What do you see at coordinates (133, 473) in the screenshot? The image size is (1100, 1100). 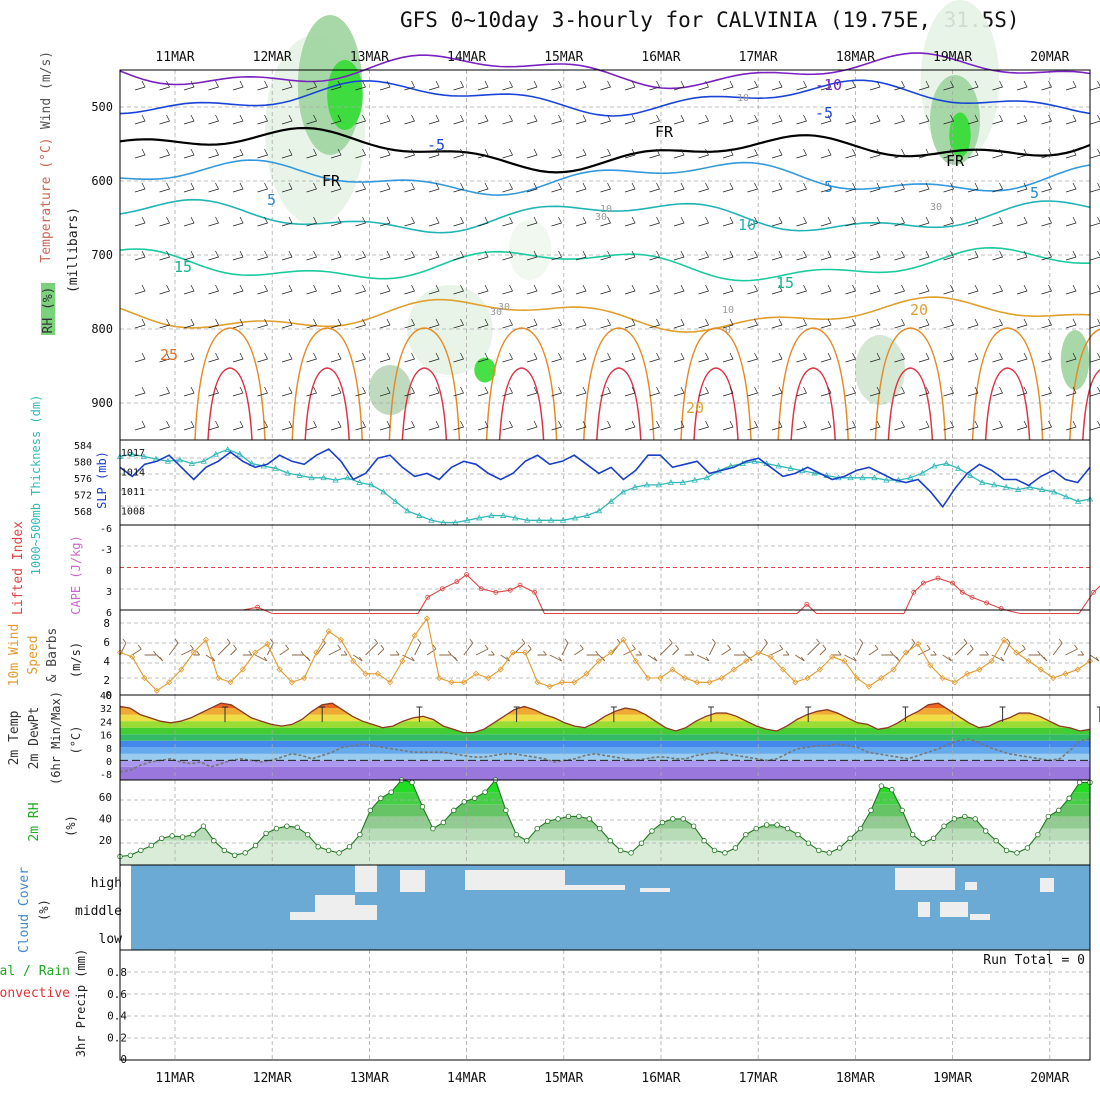 I see `slp-tick: 1014` at bounding box center [133, 473].